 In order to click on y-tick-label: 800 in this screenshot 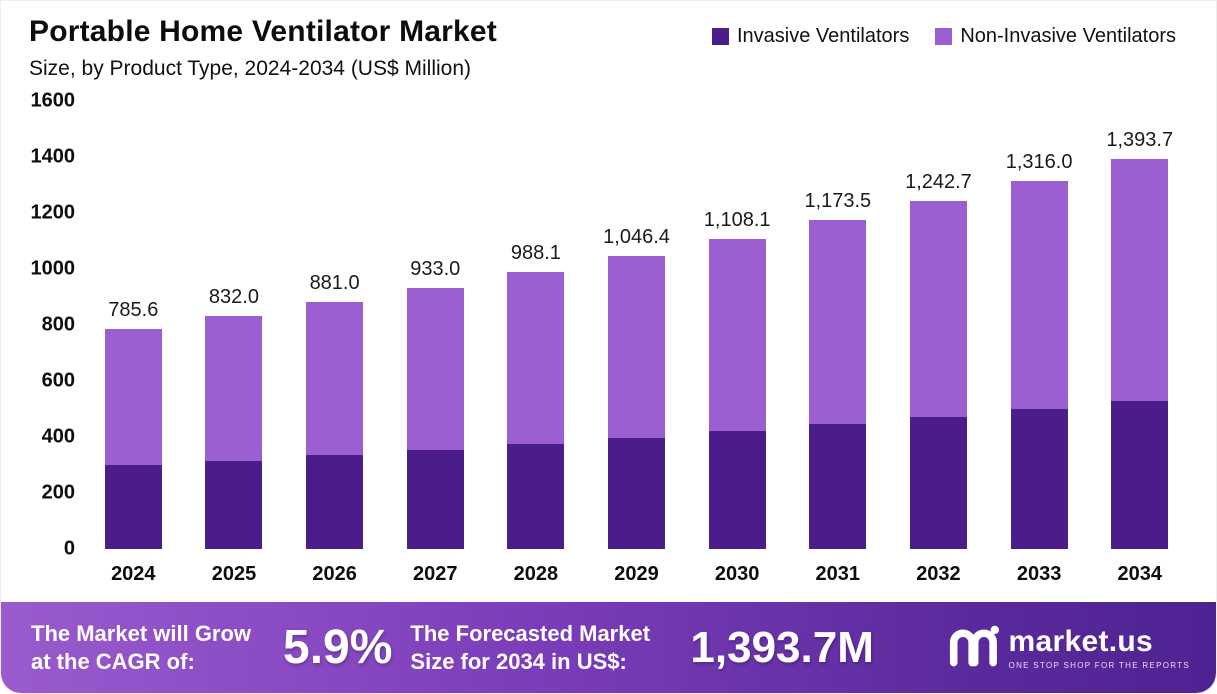, I will do `click(58, 324)`.